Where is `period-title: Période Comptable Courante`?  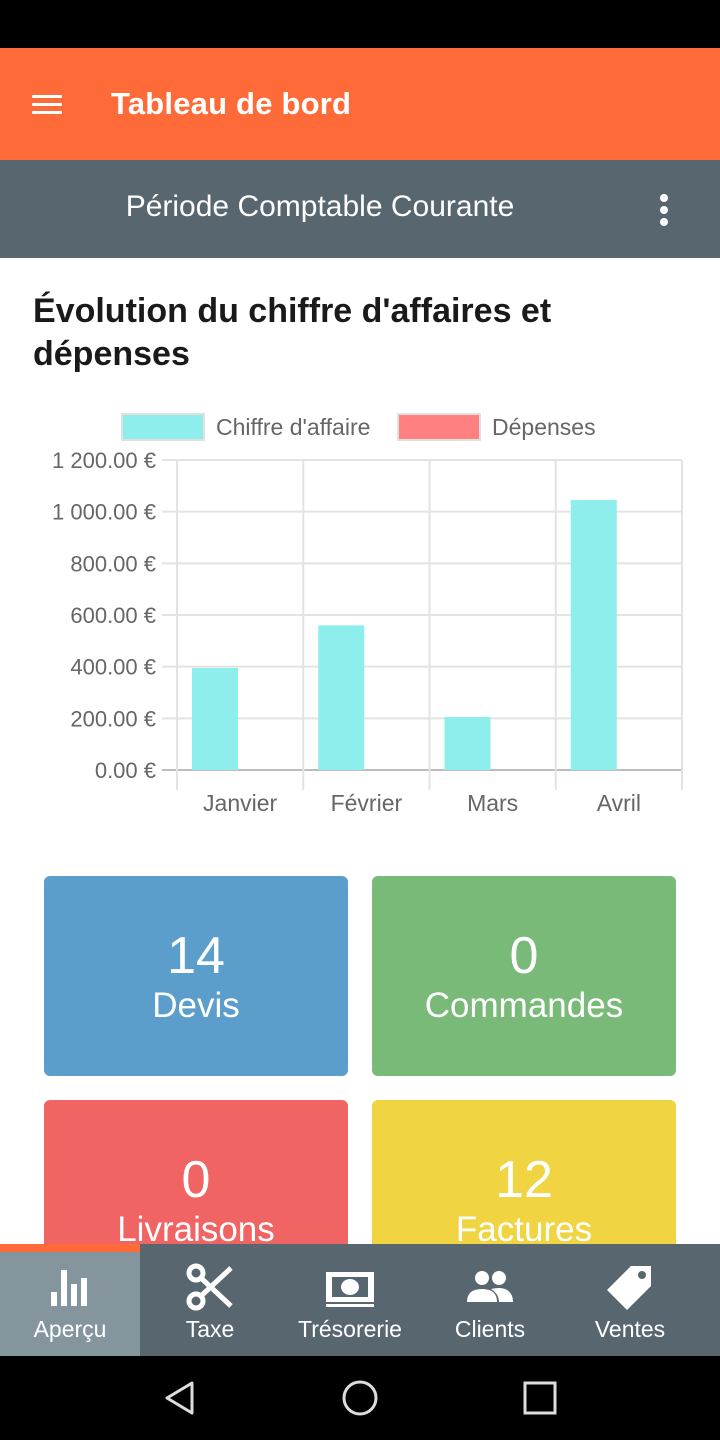 period-title: Période Comptable Courante is located at coordinates (320, 206).